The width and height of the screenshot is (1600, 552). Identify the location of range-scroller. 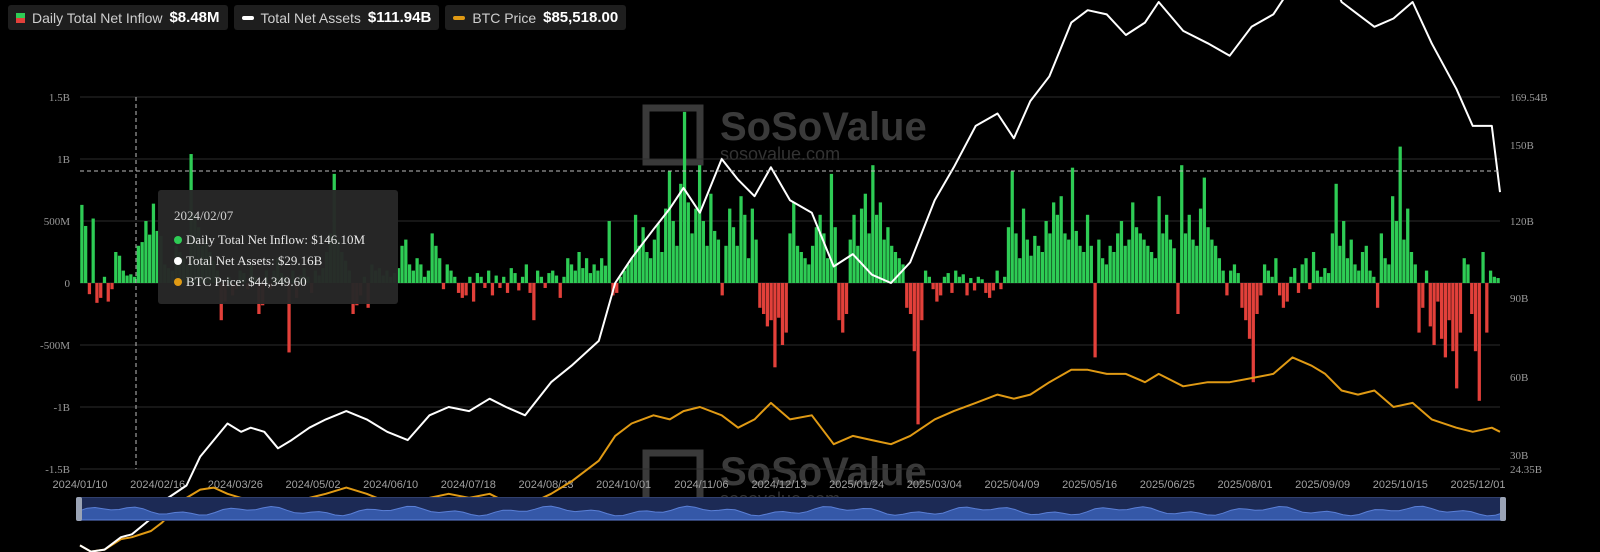
(791, 509).